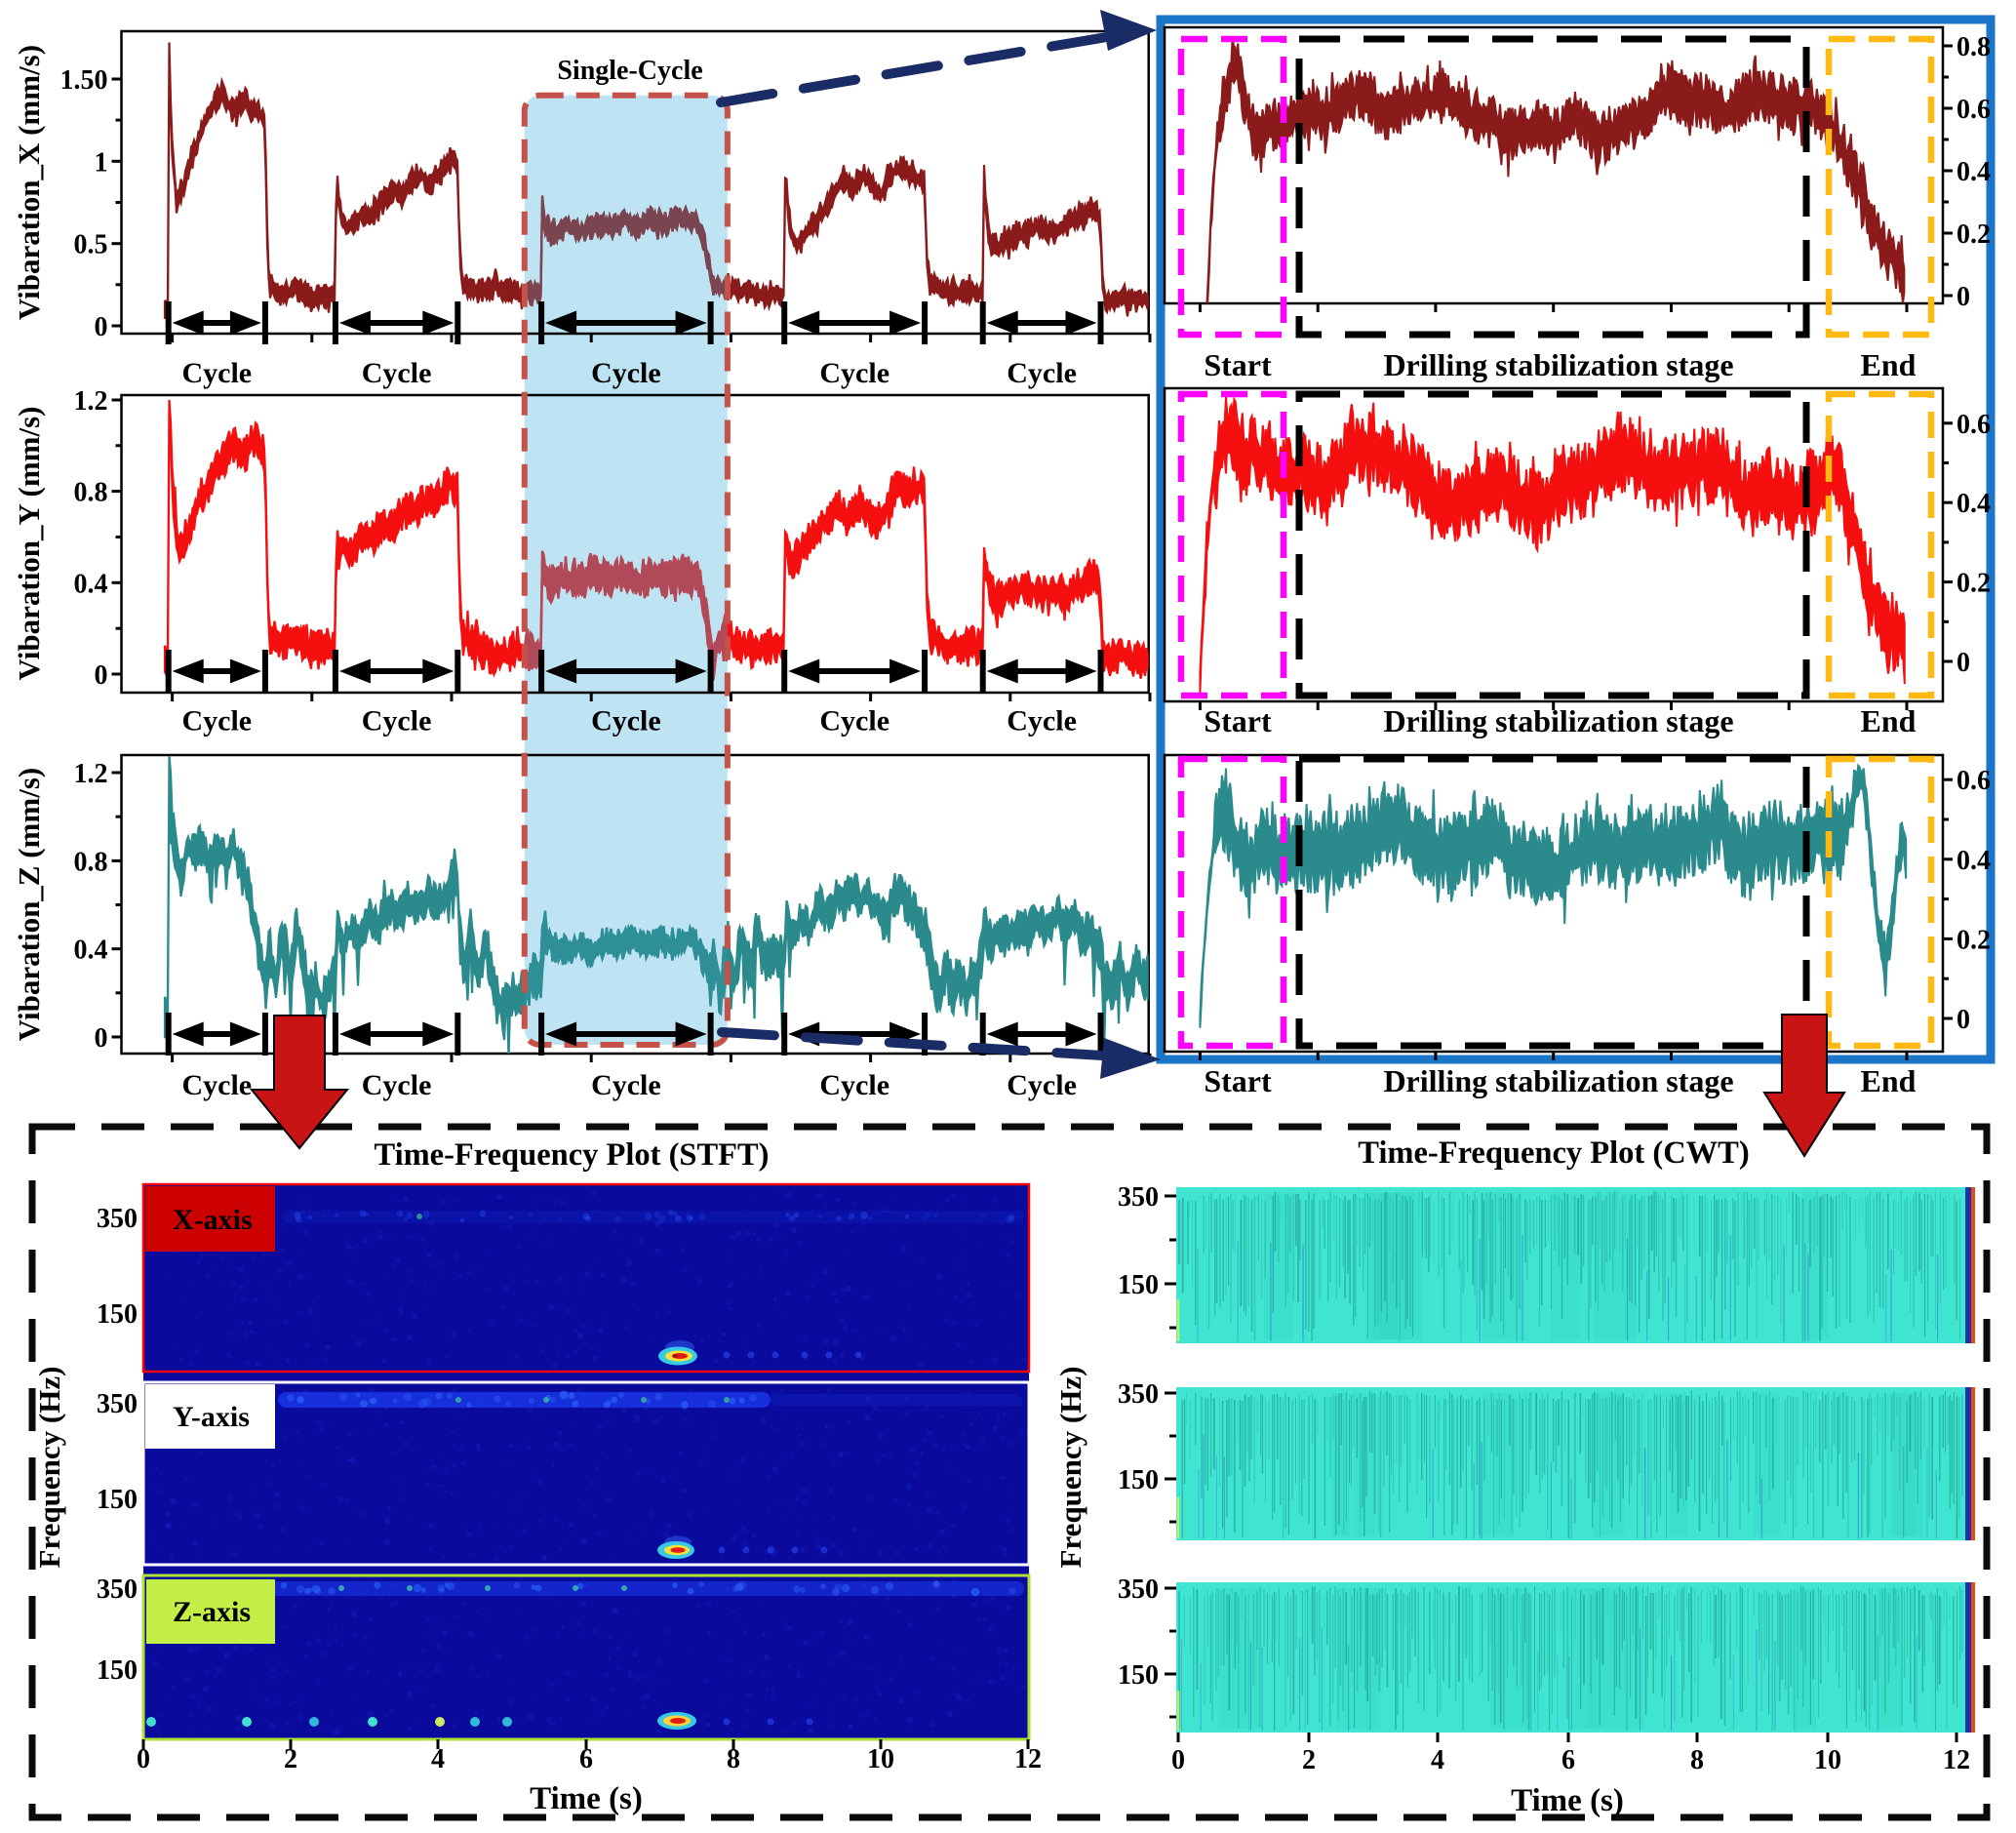  Describe the element at coordinates (213, 1220) in the screenshot. I see `svg-text: X-axis` at that location.